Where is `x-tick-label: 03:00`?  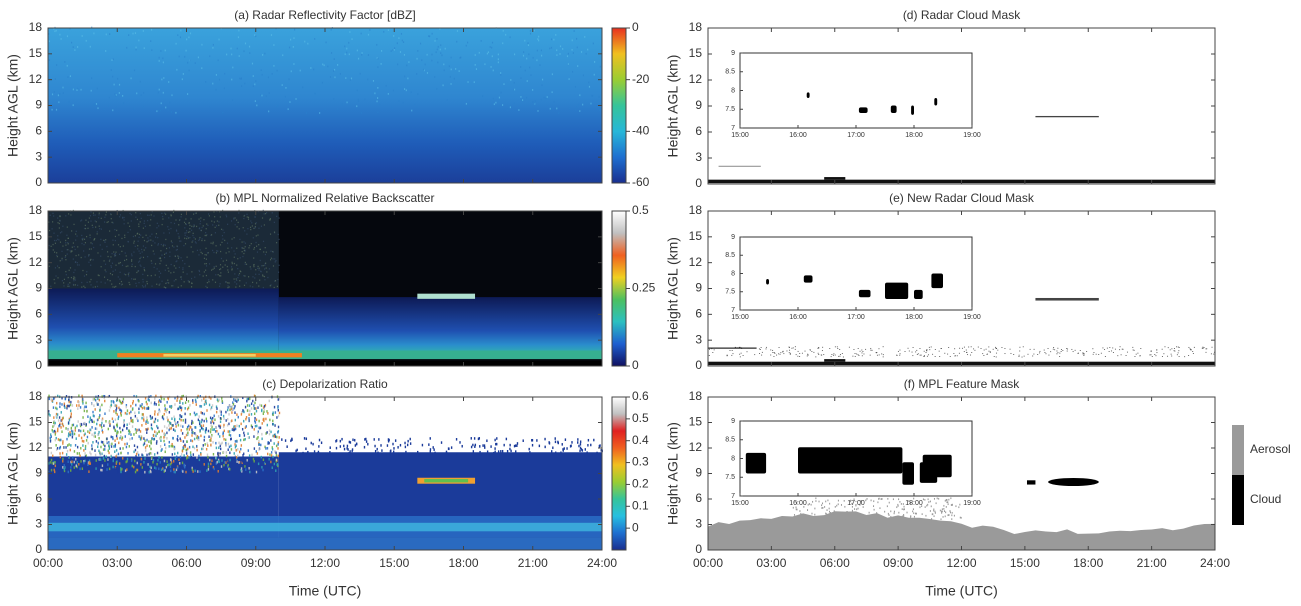 x-tick-label: 03:00 is located at coordinates (771, 563).